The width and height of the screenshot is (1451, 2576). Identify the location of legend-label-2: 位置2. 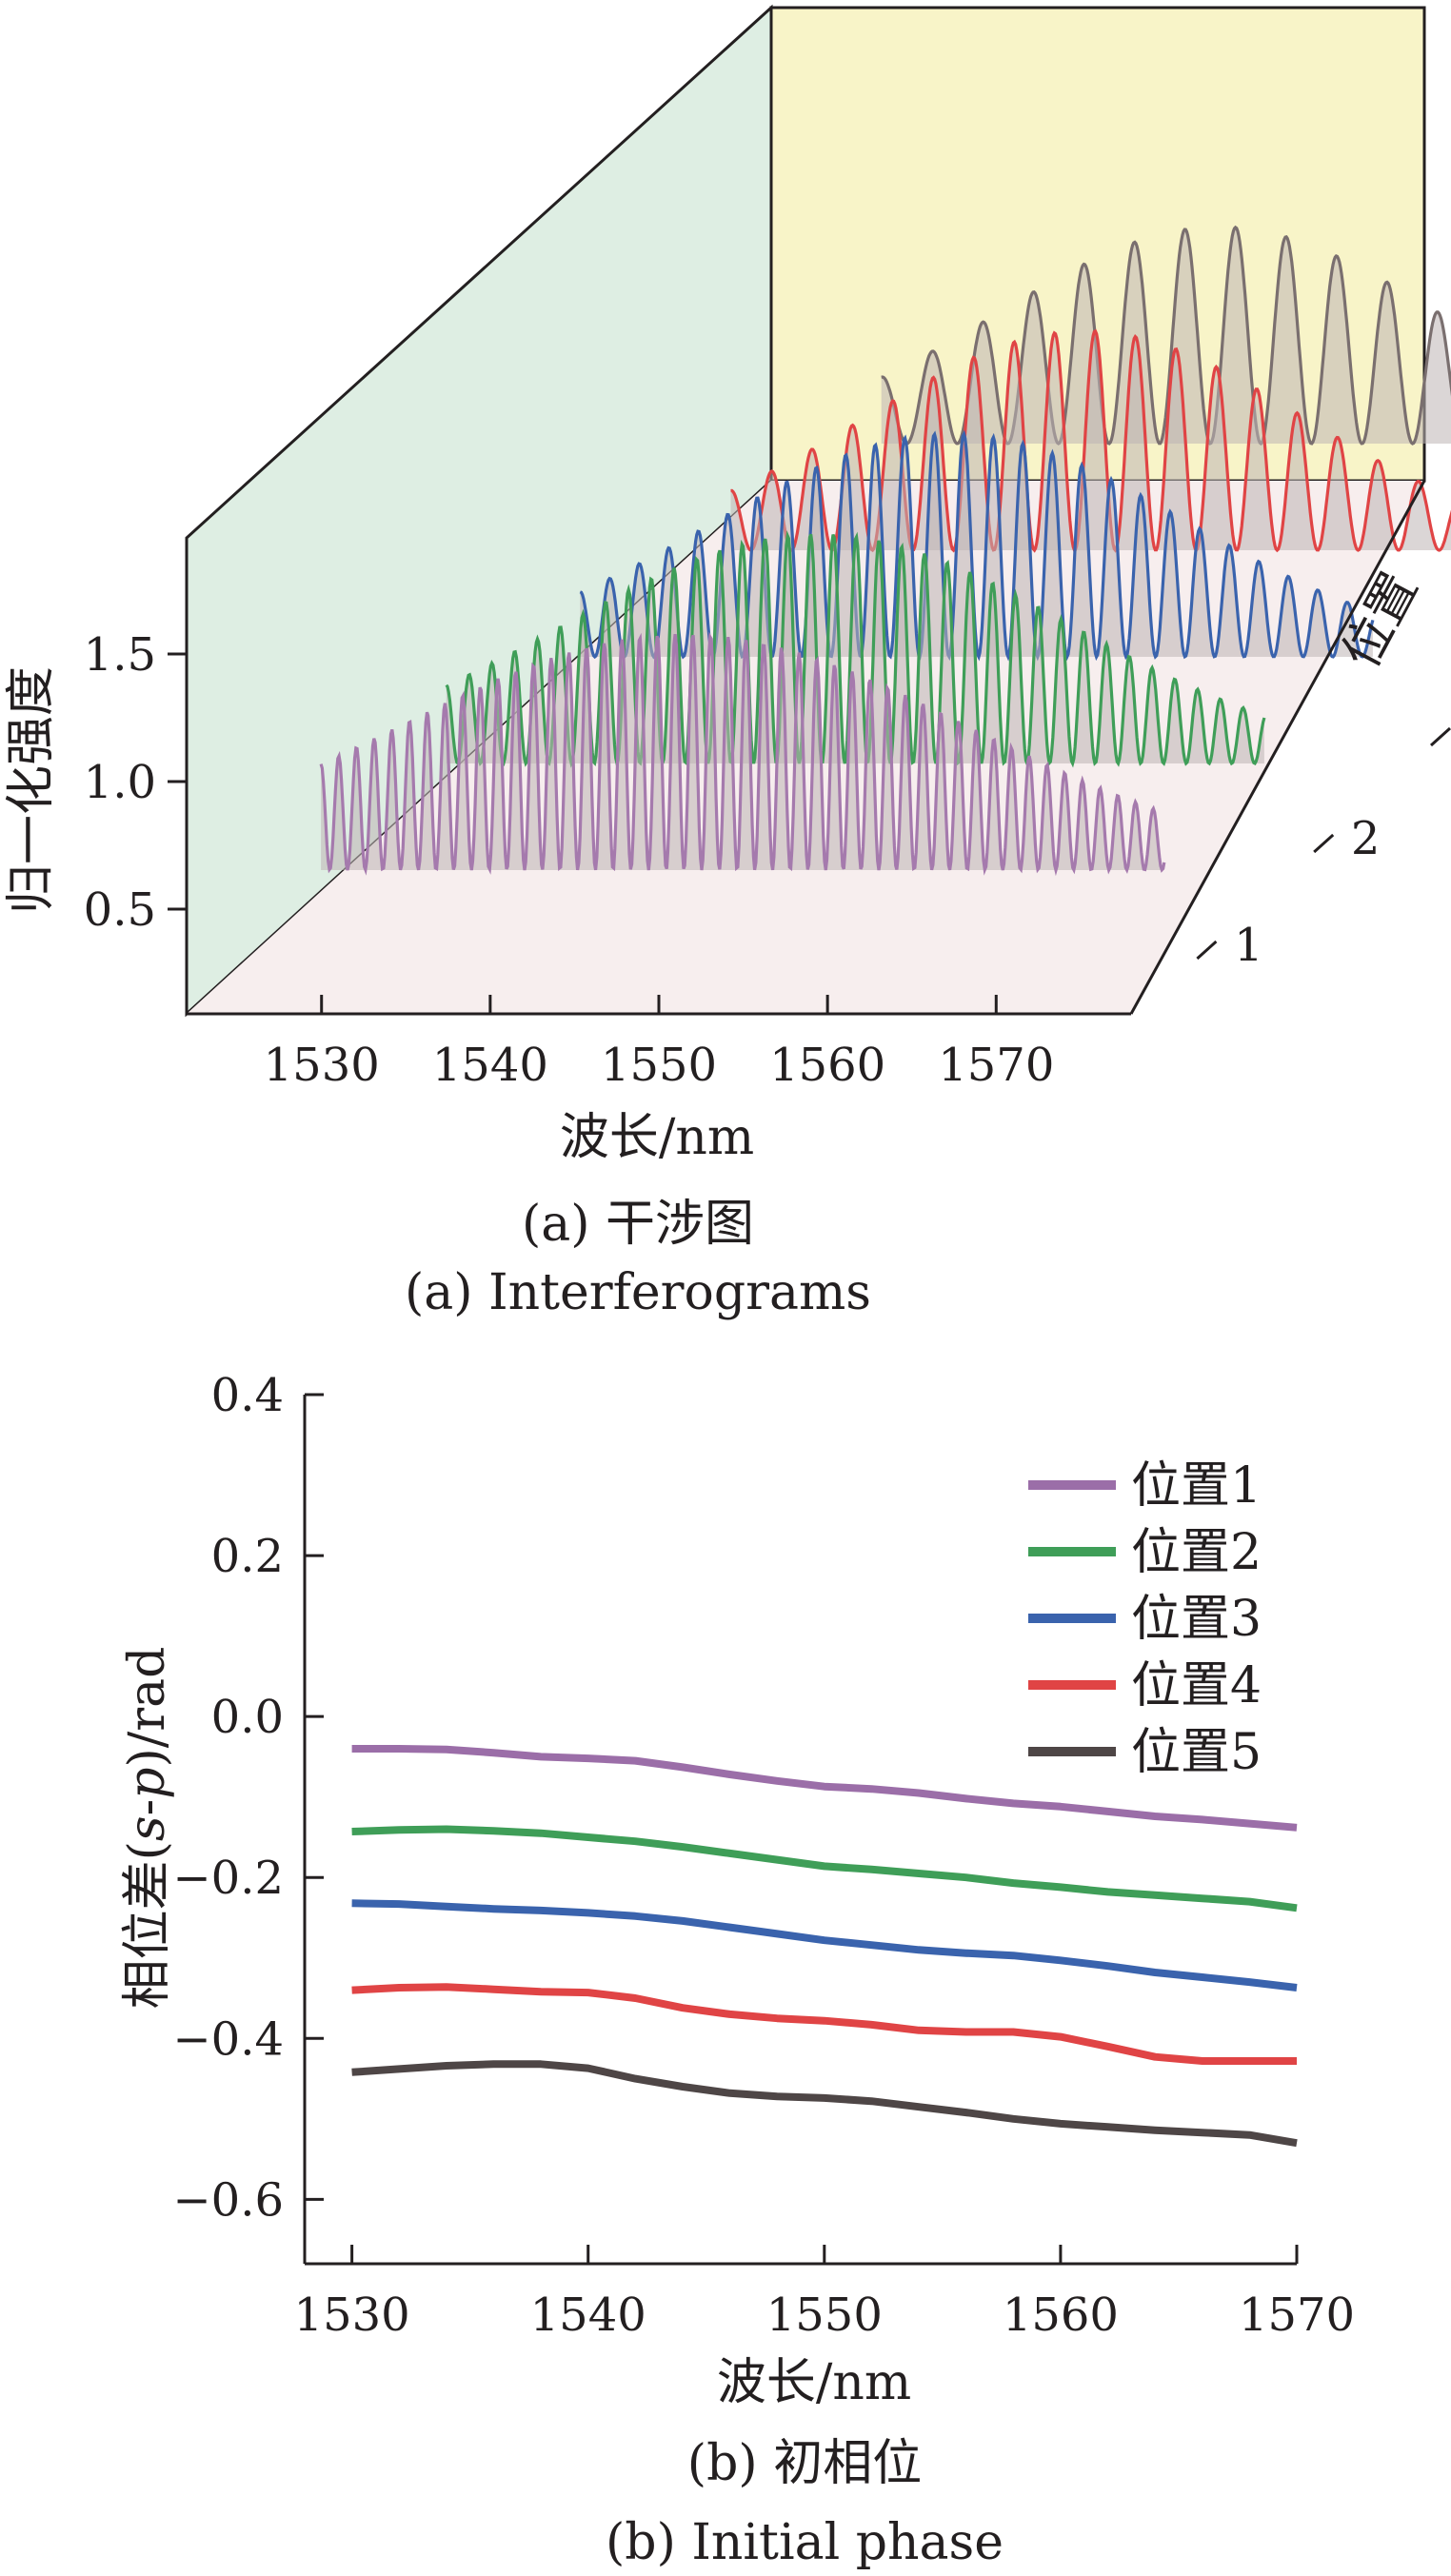
(1196, 1552).